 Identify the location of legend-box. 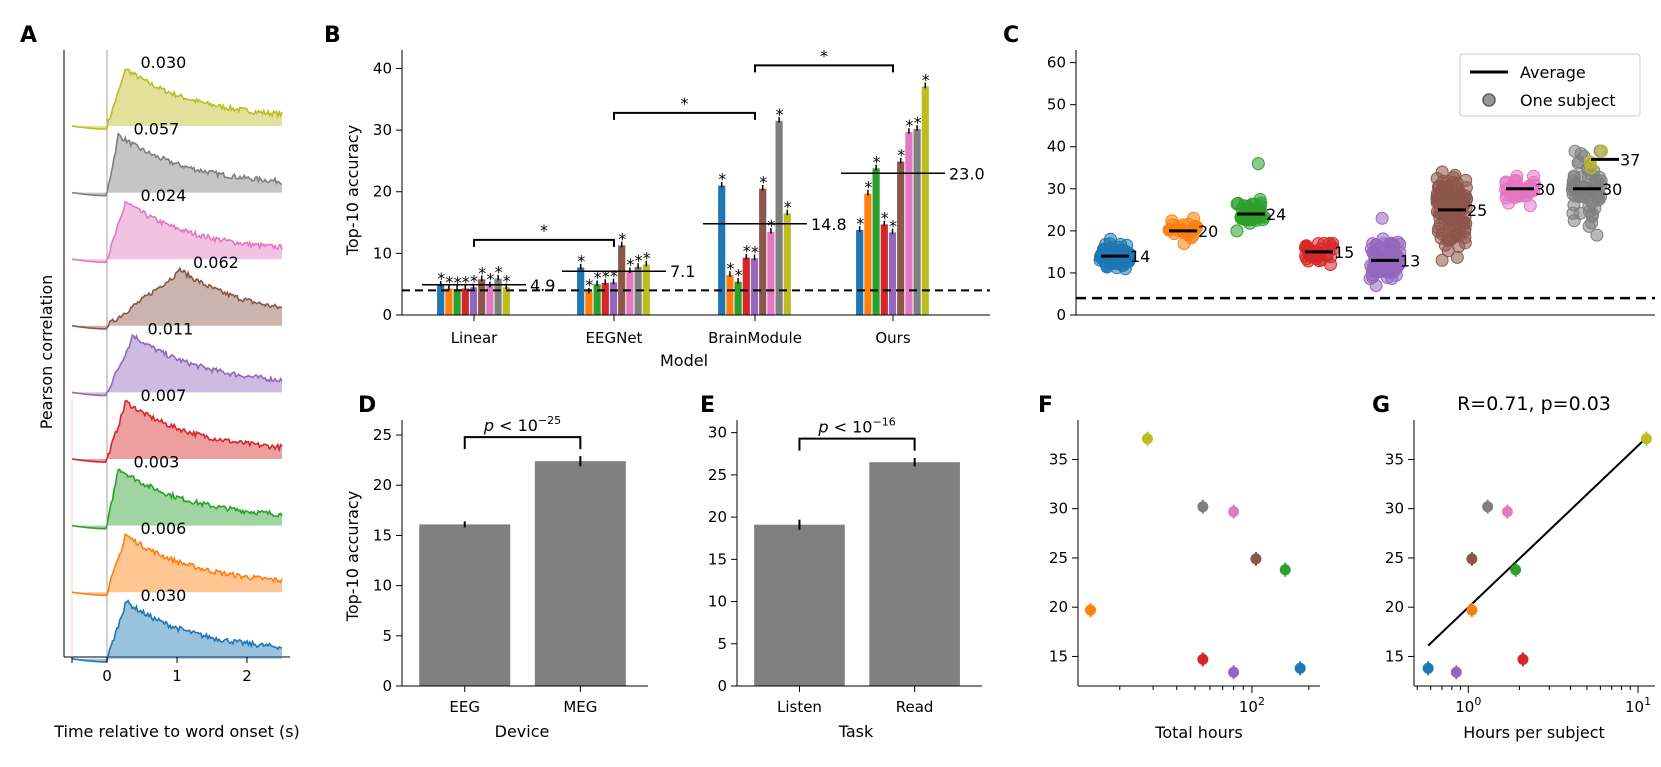
(1550, 85).